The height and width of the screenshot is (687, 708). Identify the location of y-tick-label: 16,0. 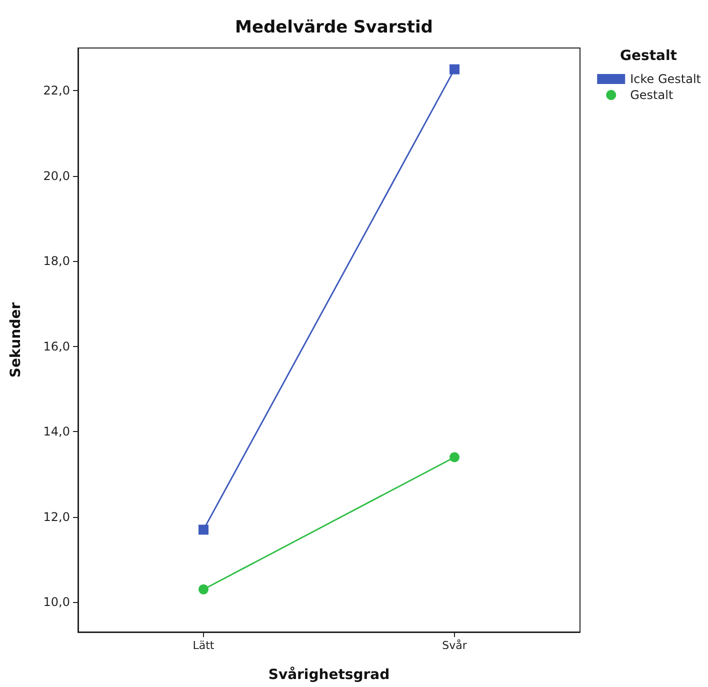
(56, 346).